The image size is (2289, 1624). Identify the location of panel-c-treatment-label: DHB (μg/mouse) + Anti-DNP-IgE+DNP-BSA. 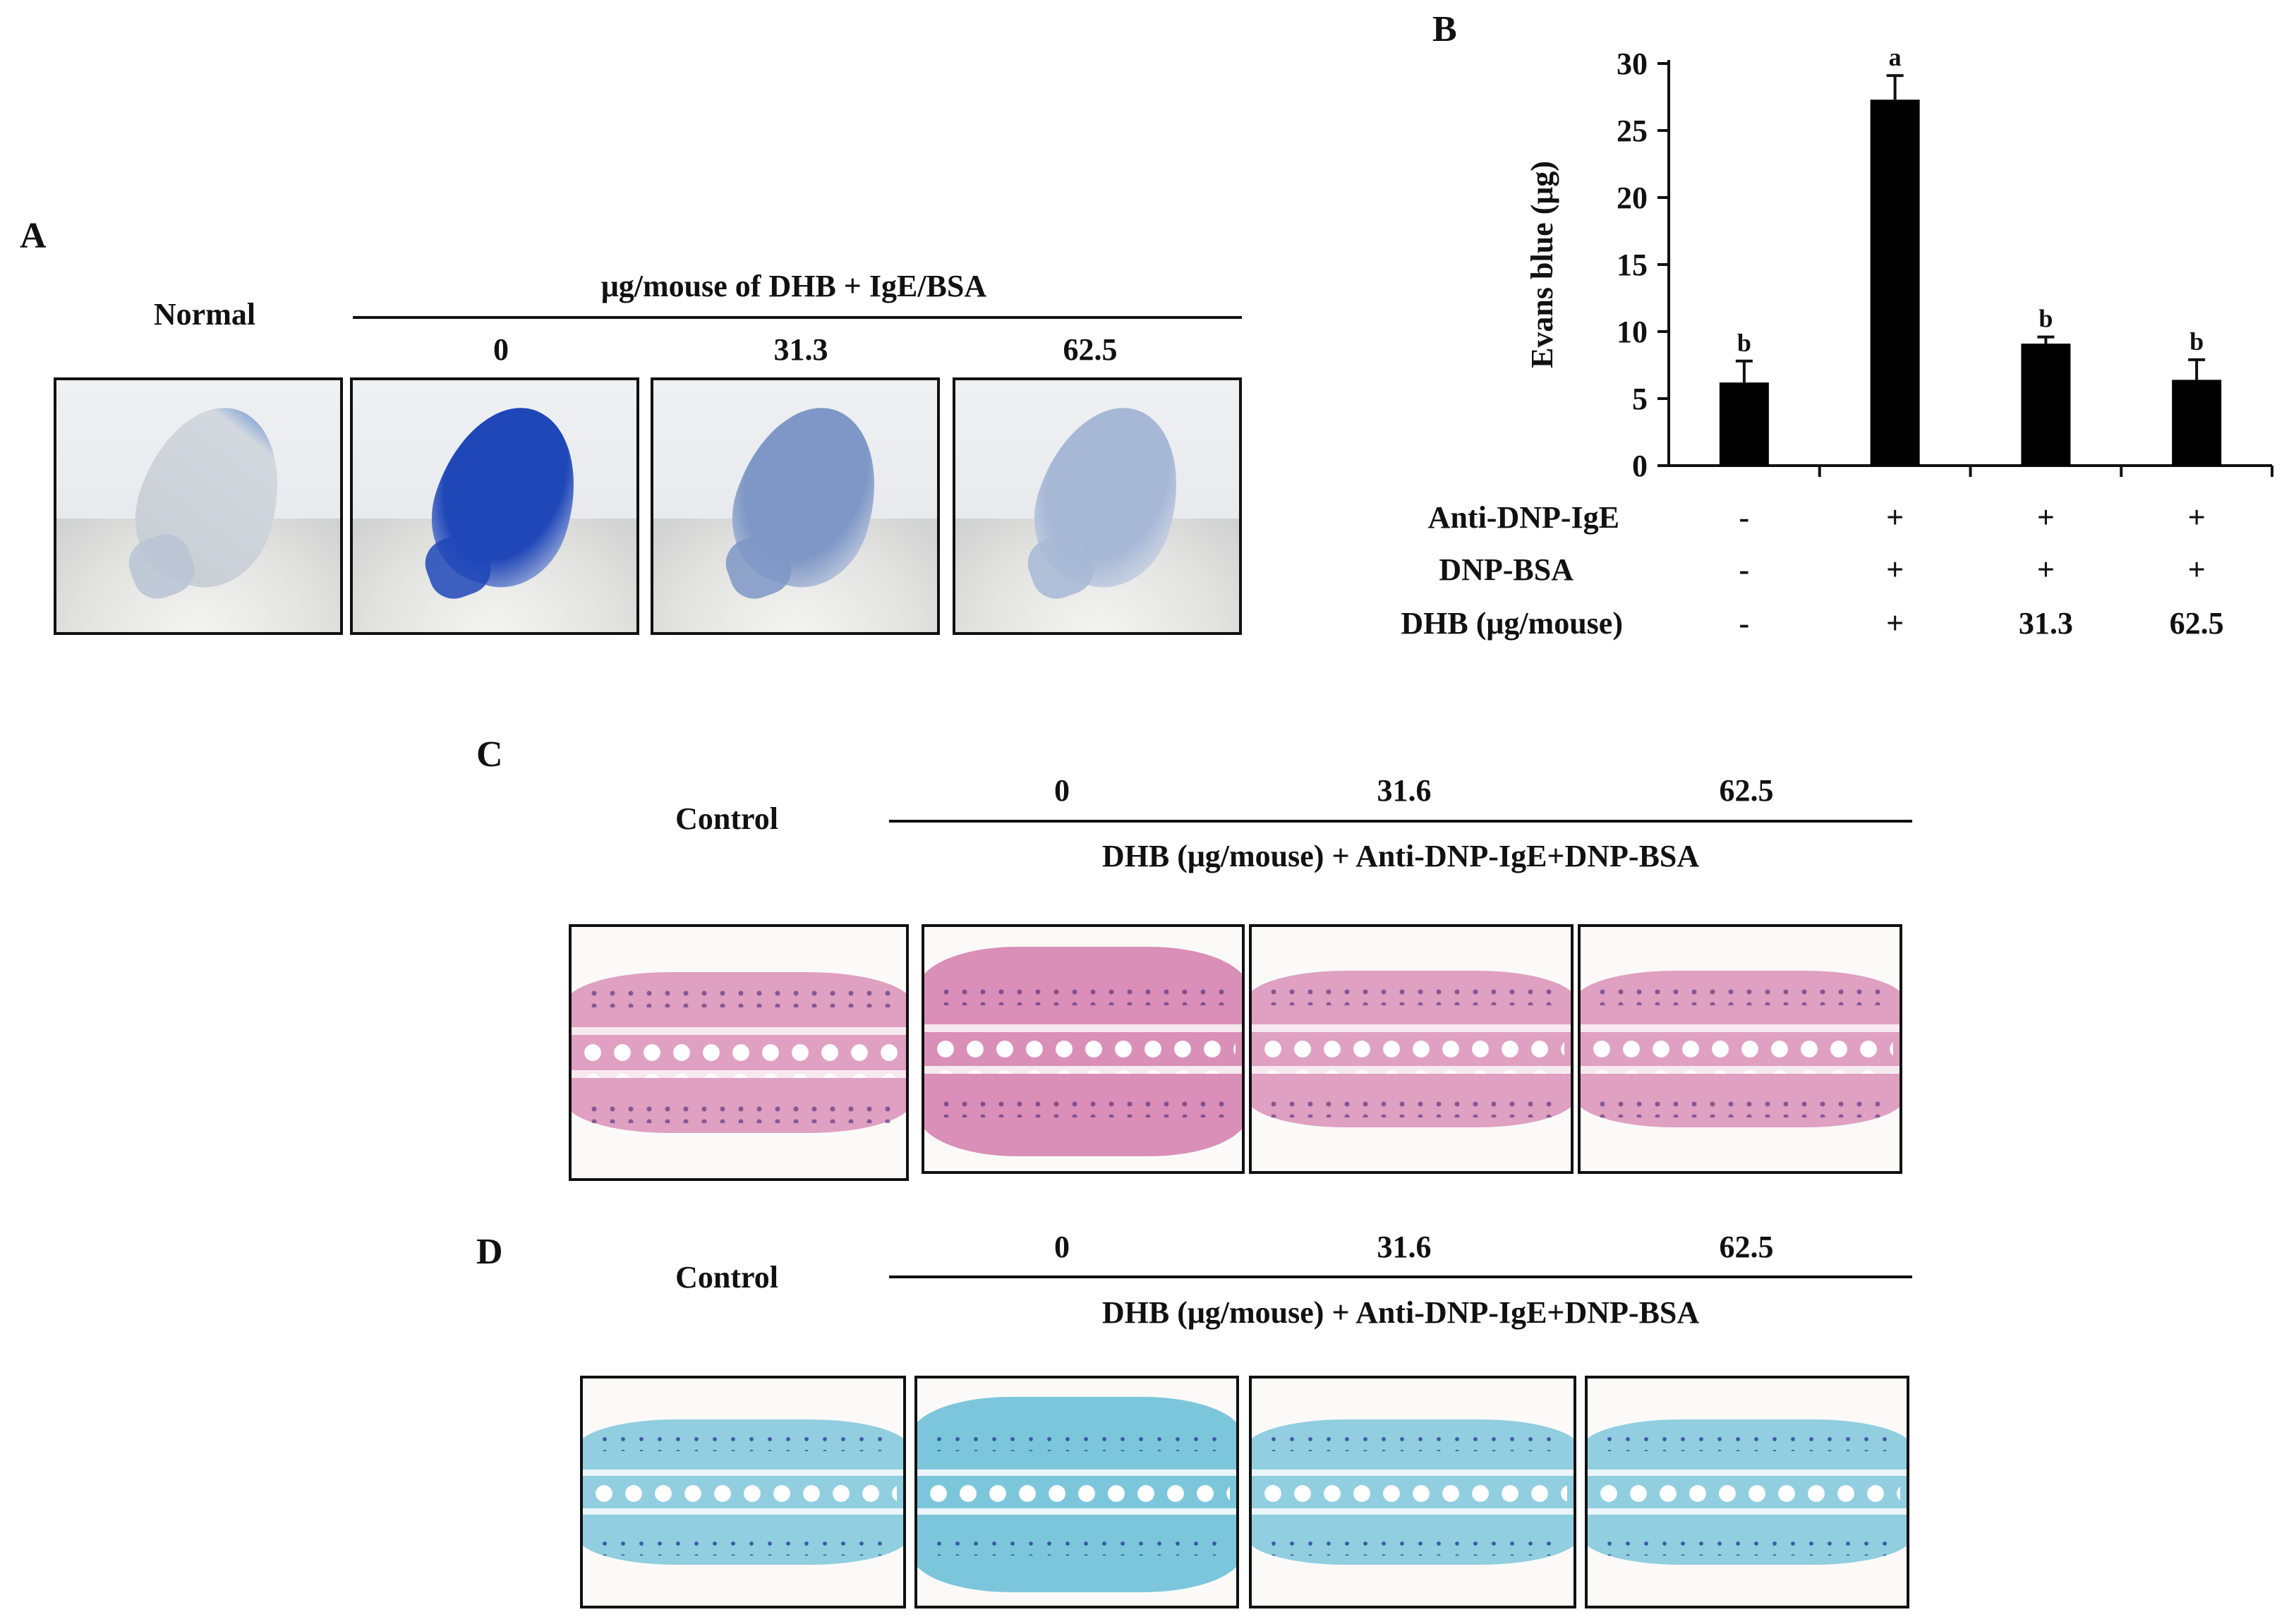
(1400, 856).